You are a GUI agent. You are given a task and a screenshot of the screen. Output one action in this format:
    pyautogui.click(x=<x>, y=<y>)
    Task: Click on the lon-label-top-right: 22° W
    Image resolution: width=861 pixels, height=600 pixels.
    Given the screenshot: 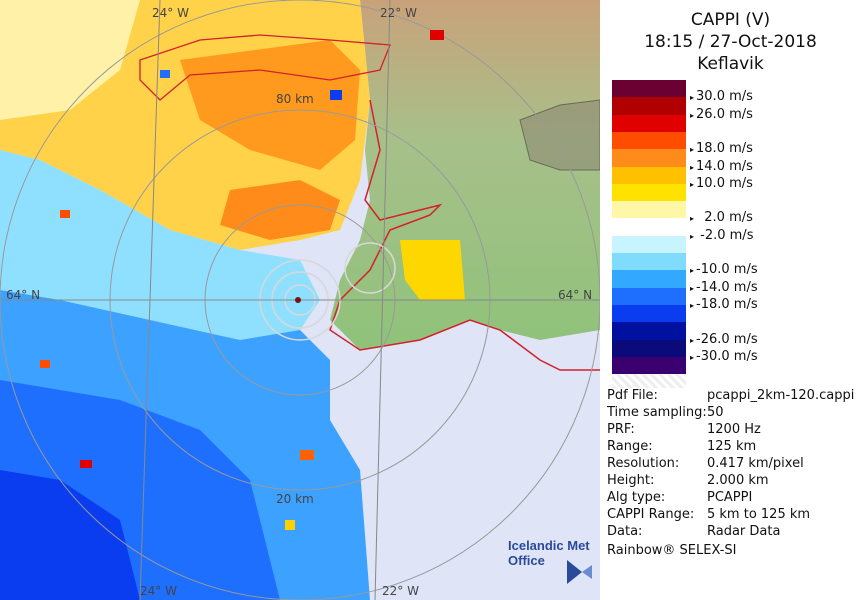 What is the action you would take?
    pyautogui.click(x=398, y=13)
    